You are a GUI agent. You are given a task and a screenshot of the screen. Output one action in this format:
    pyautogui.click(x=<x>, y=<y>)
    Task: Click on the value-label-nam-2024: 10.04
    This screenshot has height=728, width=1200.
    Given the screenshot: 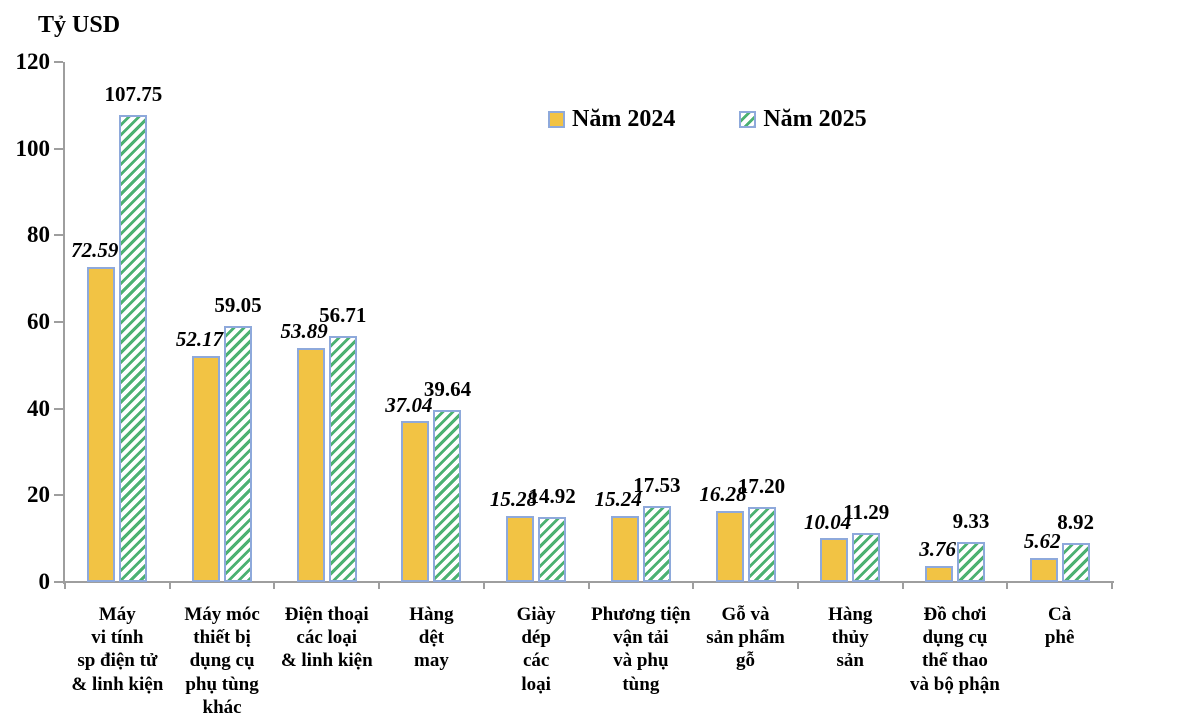 What is the action you would take?
    pyautogui.click(x=828, y=521)
    